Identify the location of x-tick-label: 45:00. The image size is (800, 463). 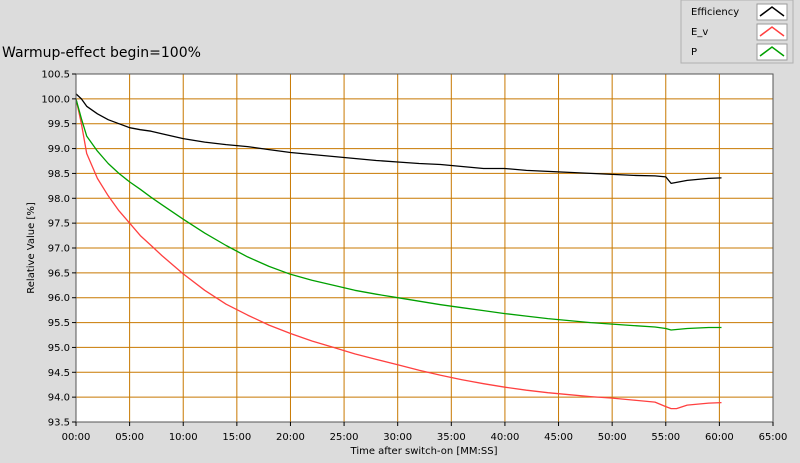
(558, 437).